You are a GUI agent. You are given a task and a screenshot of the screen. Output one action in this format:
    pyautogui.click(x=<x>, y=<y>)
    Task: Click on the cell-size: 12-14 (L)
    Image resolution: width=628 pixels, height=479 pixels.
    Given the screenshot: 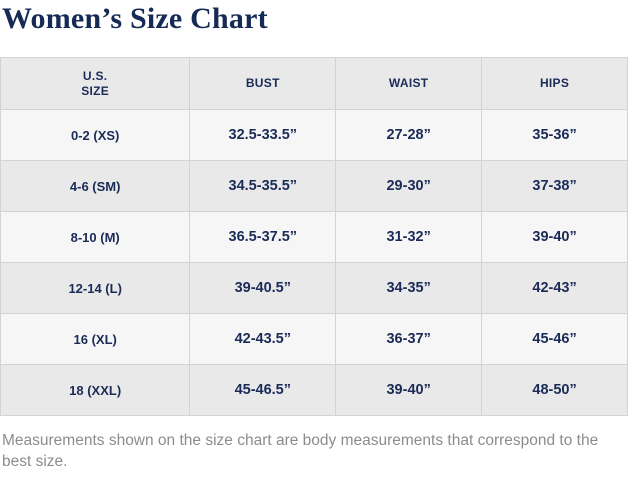 What is the action you would take?
    pyautogui.click(x=95, y=288)
    